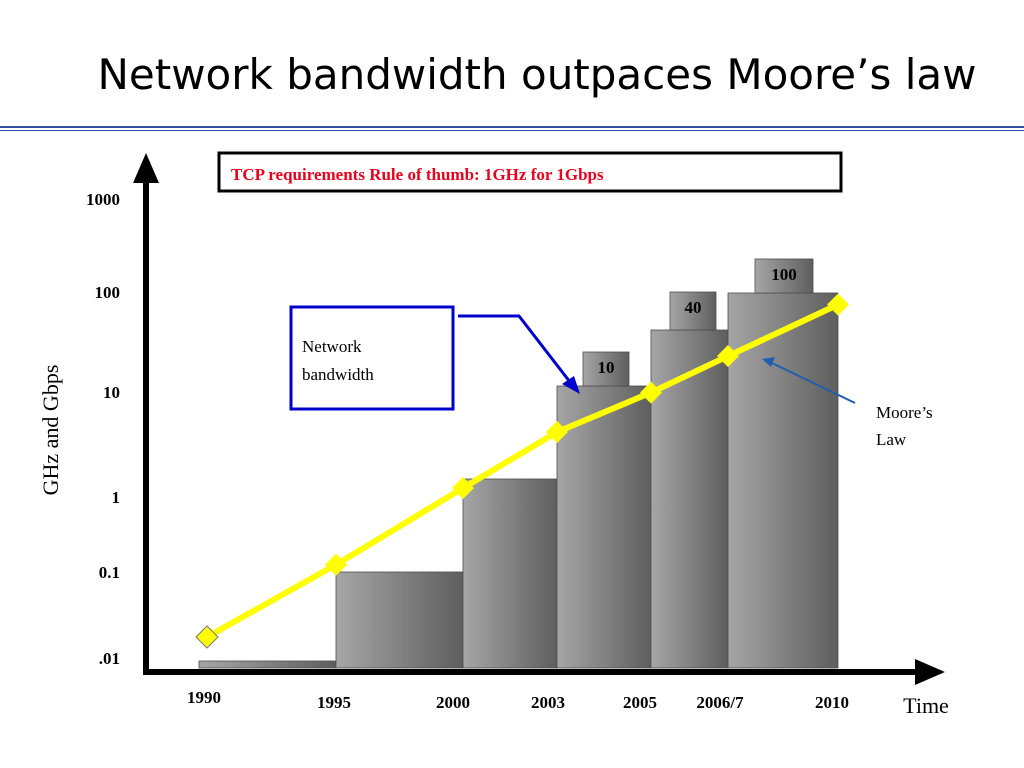  I want to click on network-bandwidth-label: bandwidth, so click(338, 374).